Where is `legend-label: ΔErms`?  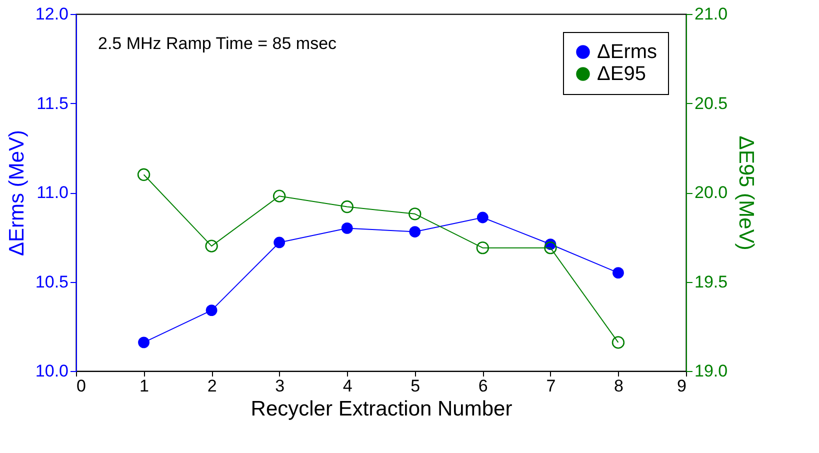 legend-label: ΔErms is located at coordinates (627, 52).